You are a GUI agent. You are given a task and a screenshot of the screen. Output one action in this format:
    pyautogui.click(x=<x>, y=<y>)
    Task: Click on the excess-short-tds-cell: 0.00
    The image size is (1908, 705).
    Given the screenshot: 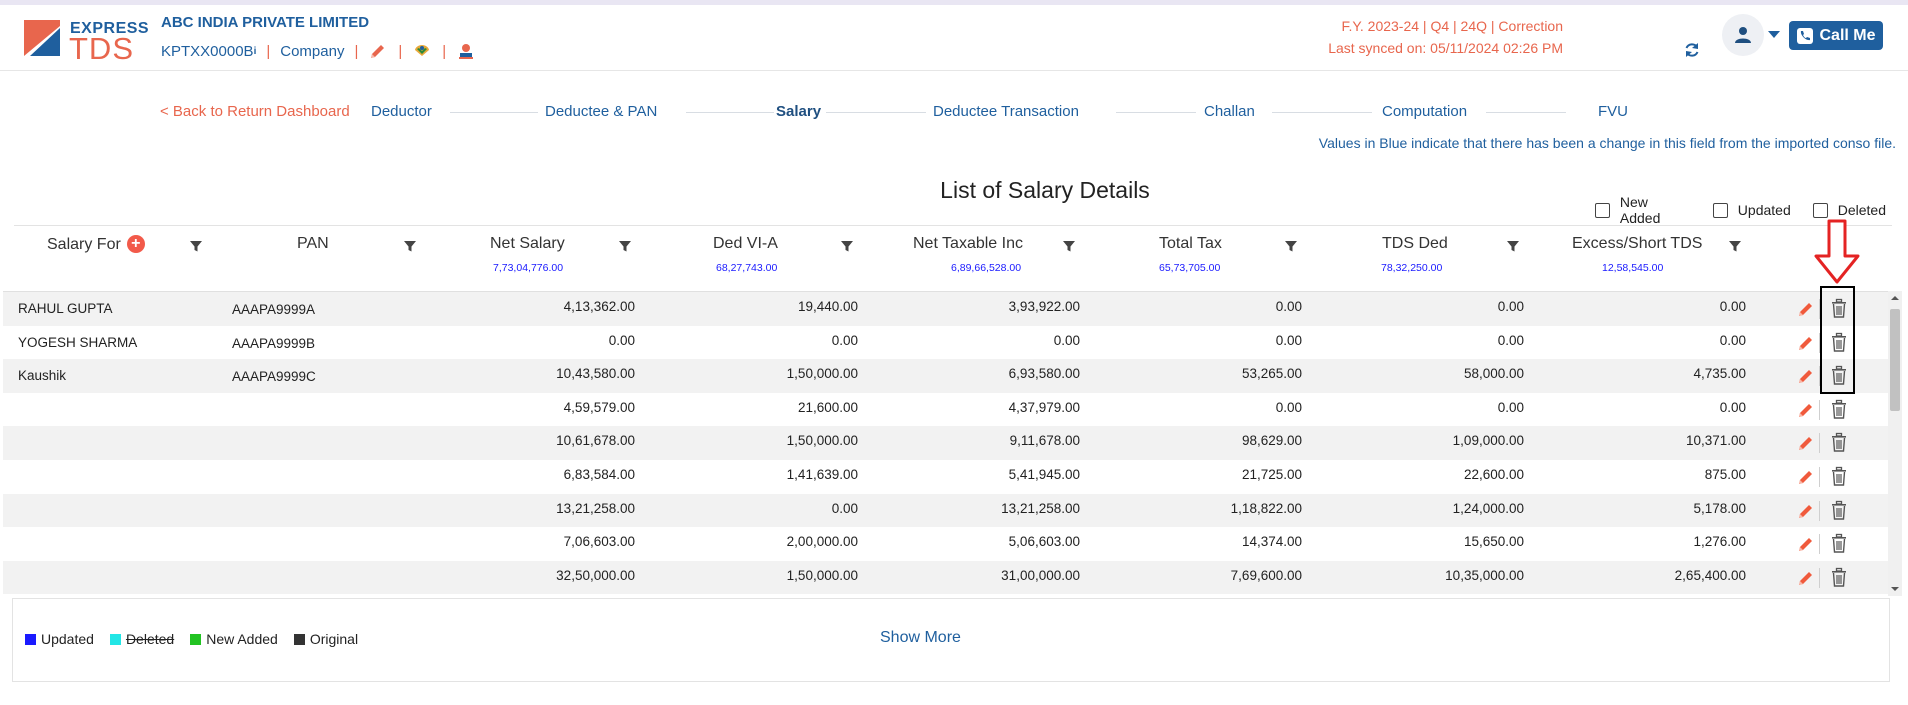 What is the action you would take?
    pyautogui.click(x=1732, y=306)
    